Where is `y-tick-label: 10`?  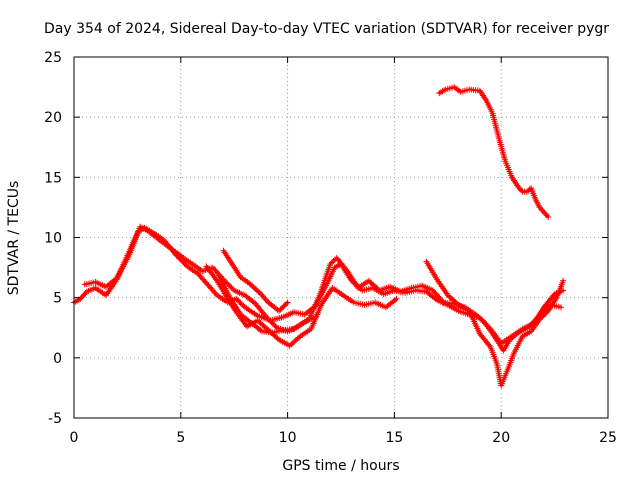
y-tick-label: 10 is located at coordinates (53, 239).